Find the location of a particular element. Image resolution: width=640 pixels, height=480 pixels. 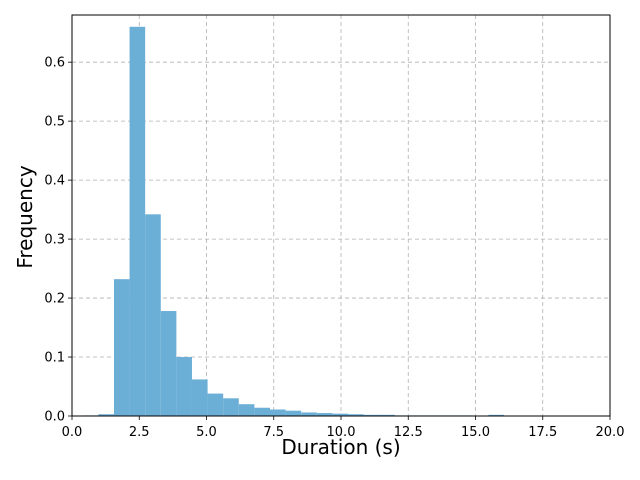

x-tick-label: 20.0 is located at coordinates (610, 432).